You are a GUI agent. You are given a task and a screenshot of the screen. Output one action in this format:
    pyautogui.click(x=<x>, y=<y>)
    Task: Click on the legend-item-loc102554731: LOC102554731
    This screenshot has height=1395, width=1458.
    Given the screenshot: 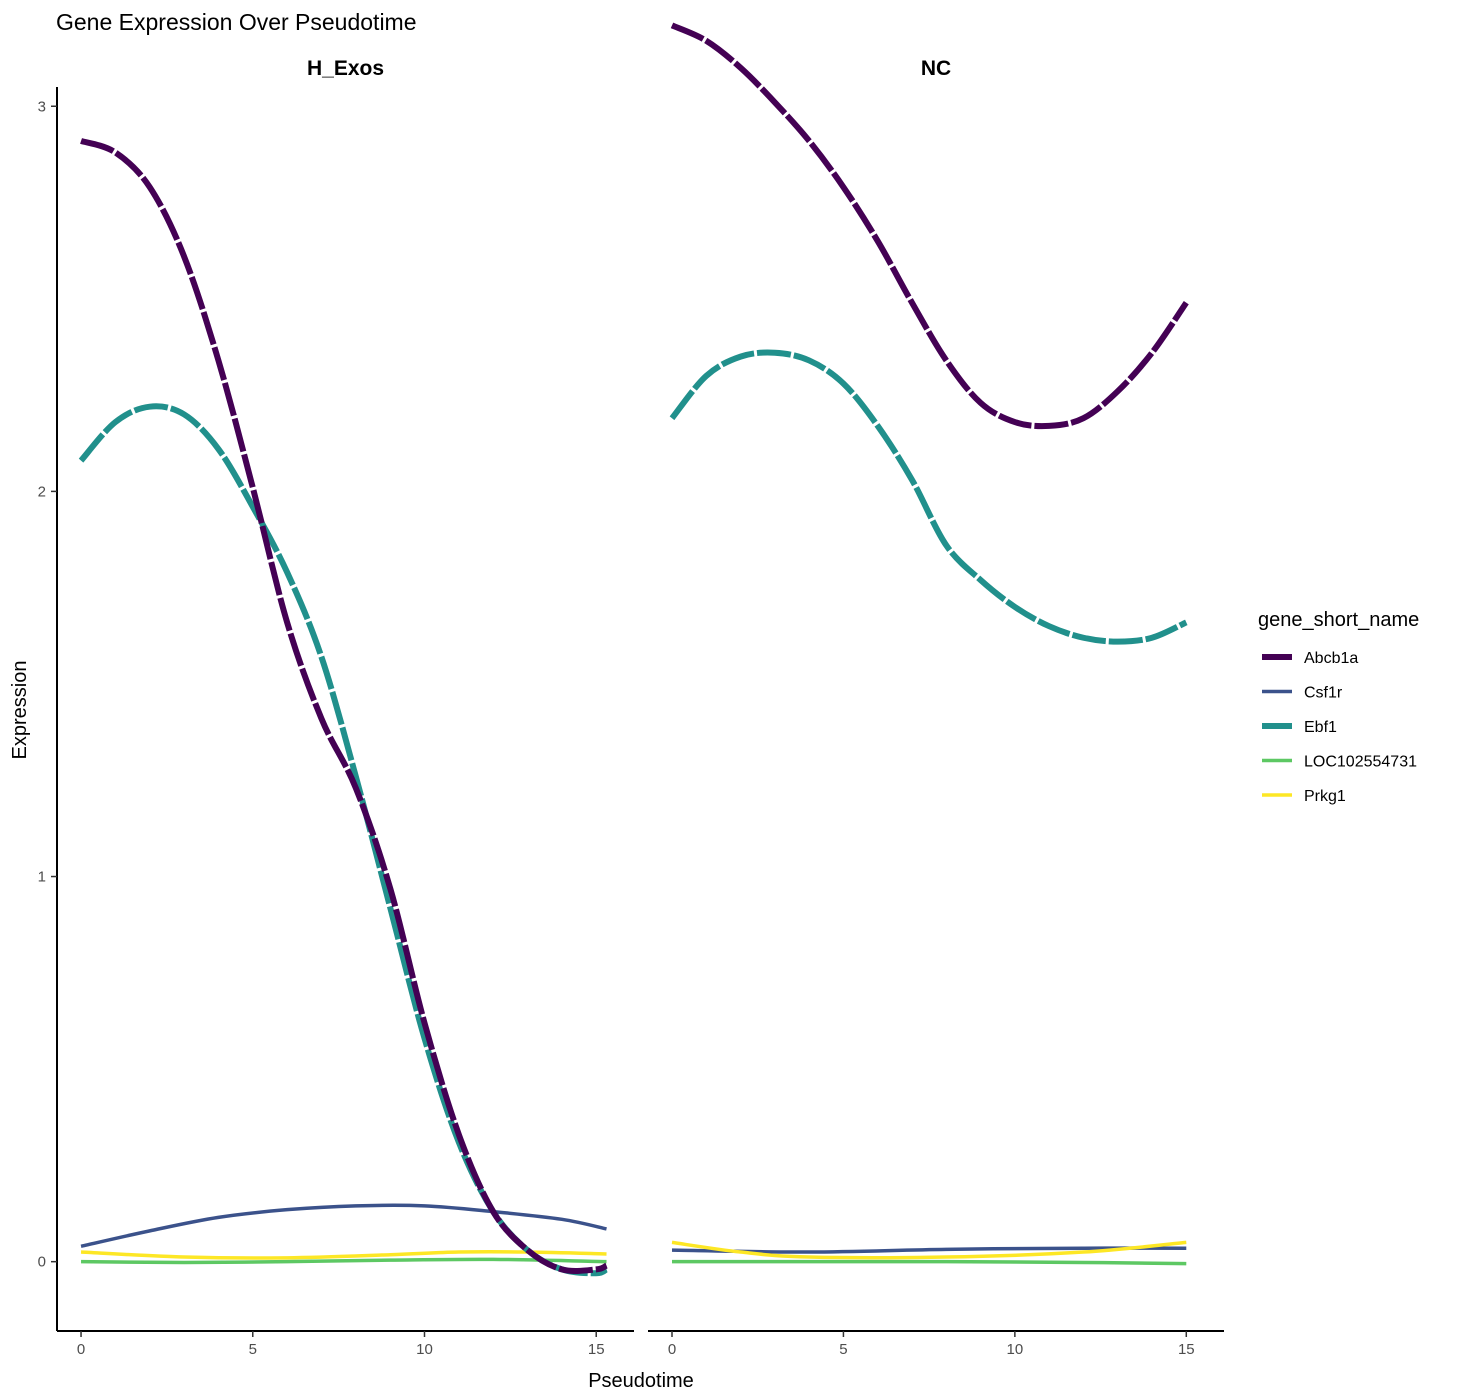 What is the action you would take?
    pyautogui.click(x=1339, y=762)
    